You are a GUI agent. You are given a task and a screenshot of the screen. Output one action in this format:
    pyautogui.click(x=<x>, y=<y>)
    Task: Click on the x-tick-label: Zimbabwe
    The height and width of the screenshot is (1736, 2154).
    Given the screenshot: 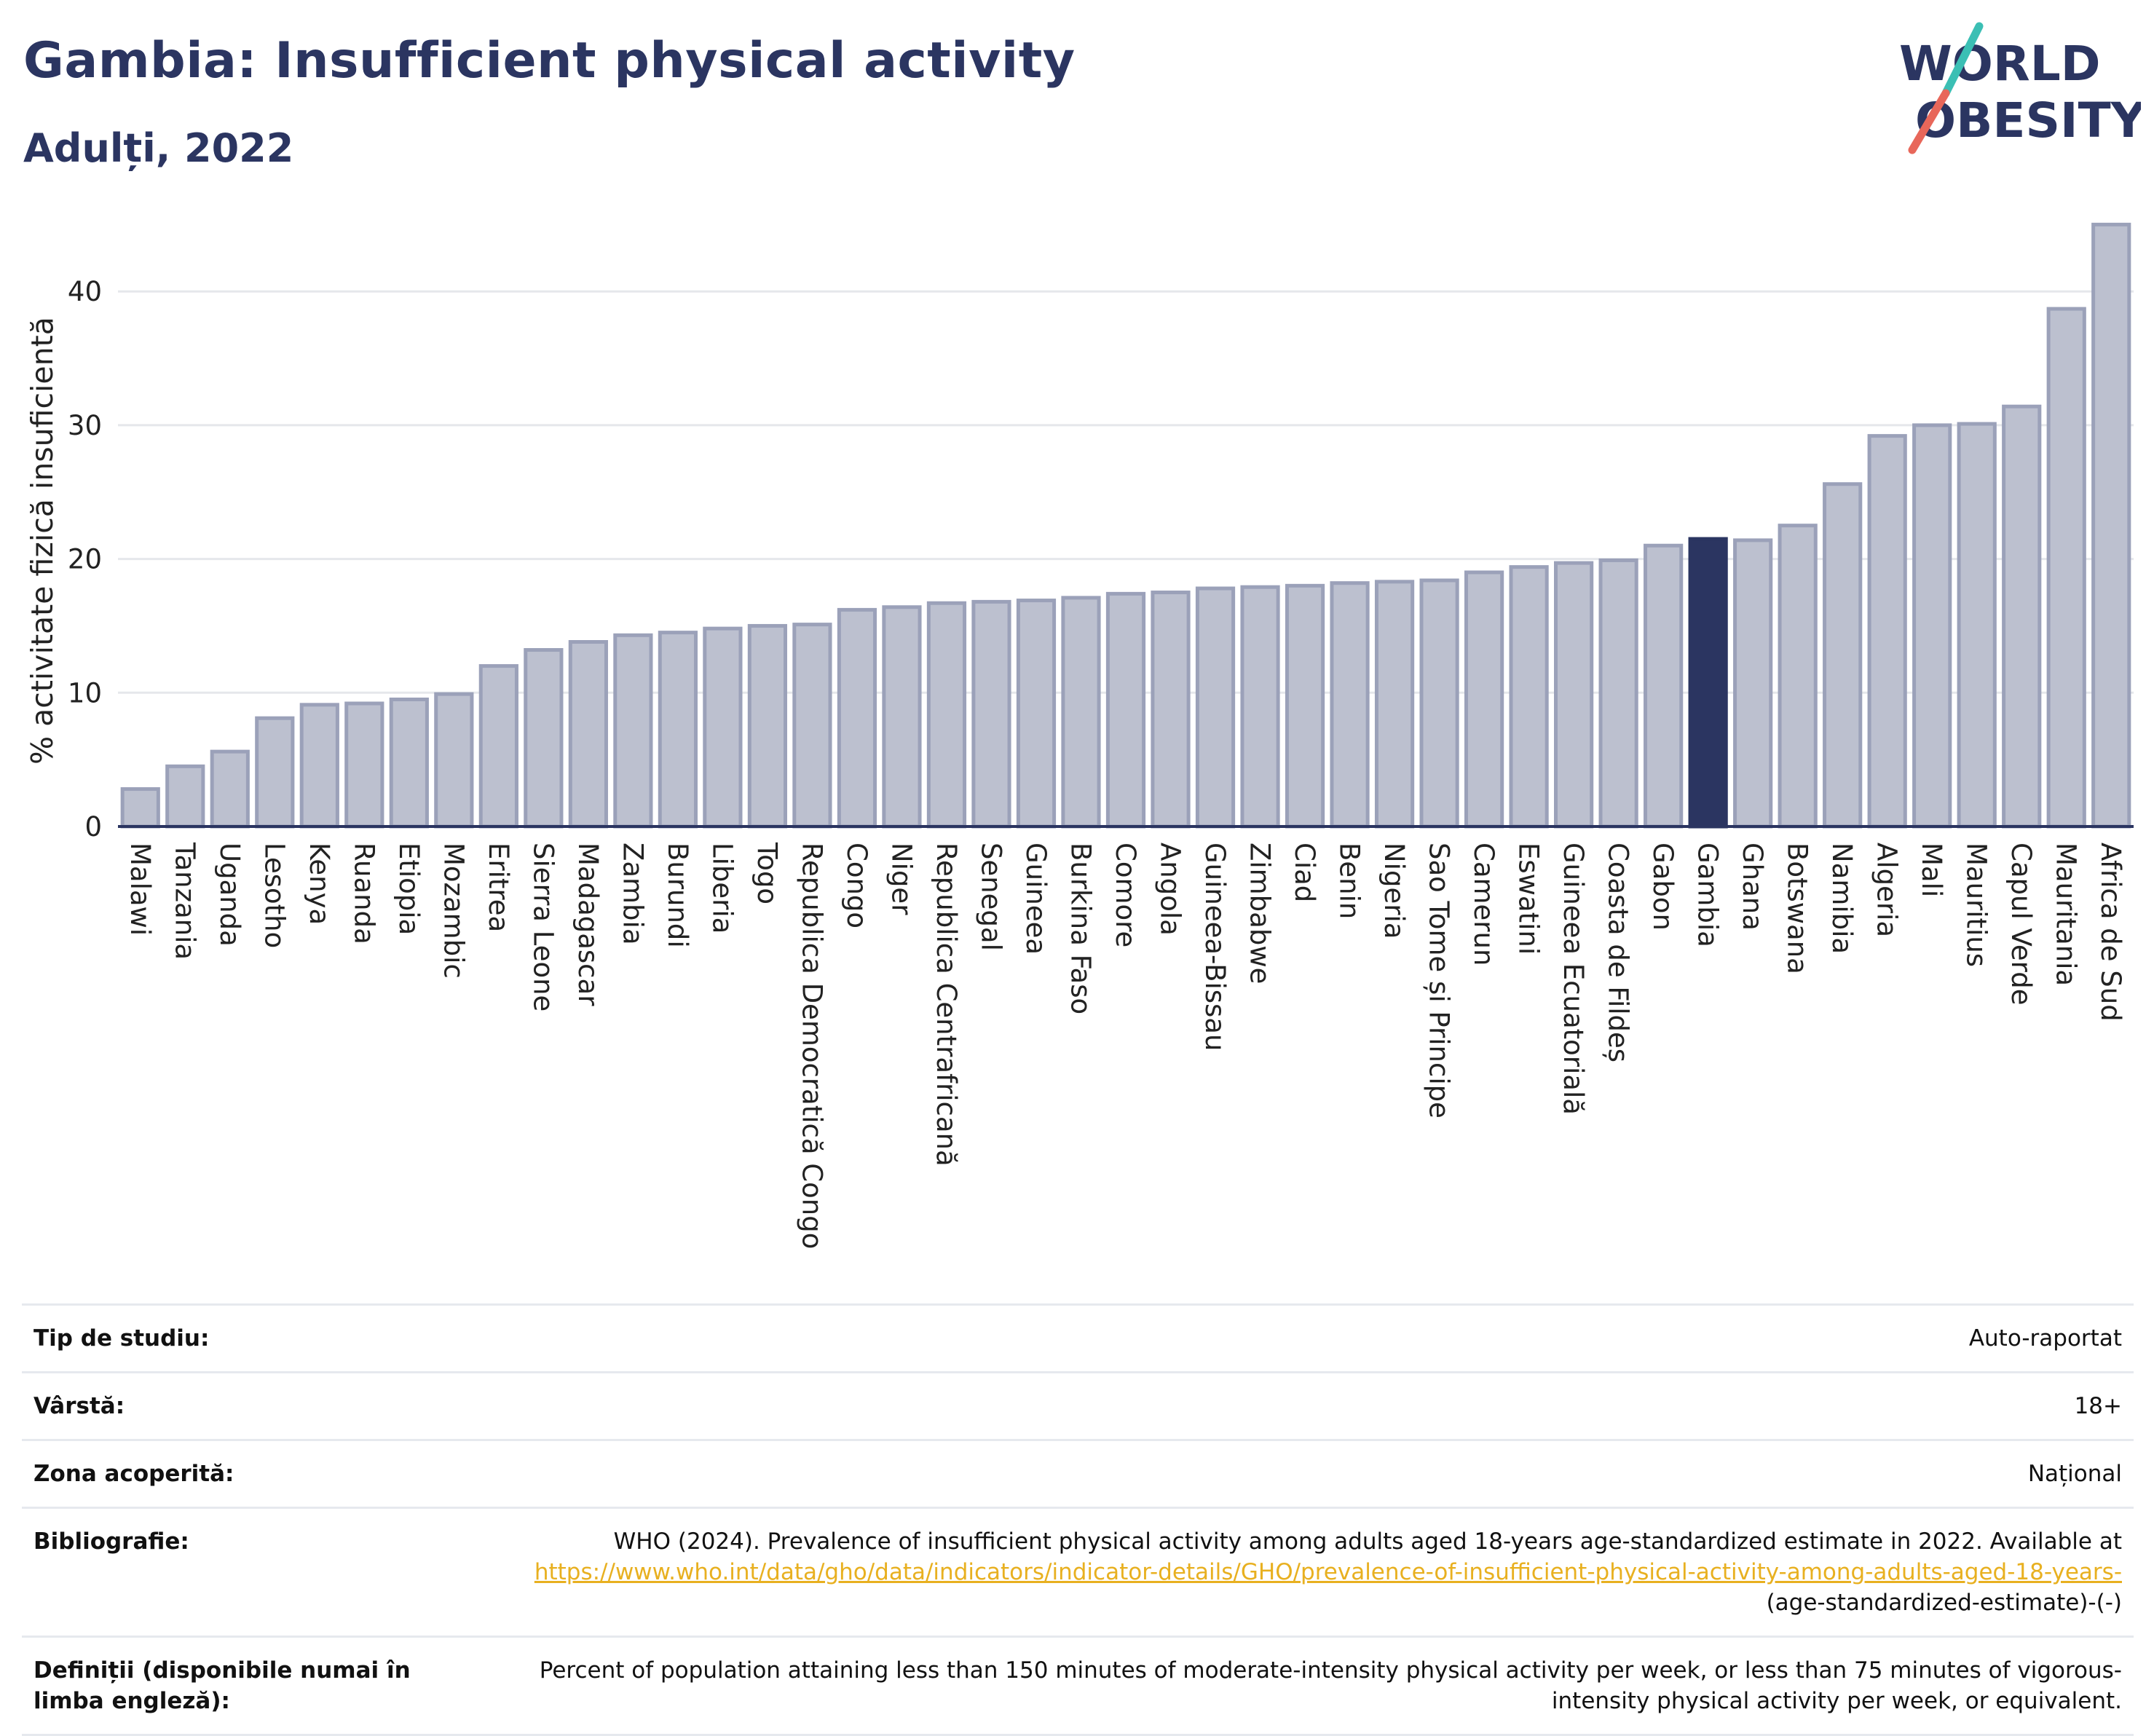 What is the action you would take?
    pyautogui.click(x=1260, y=913)
    